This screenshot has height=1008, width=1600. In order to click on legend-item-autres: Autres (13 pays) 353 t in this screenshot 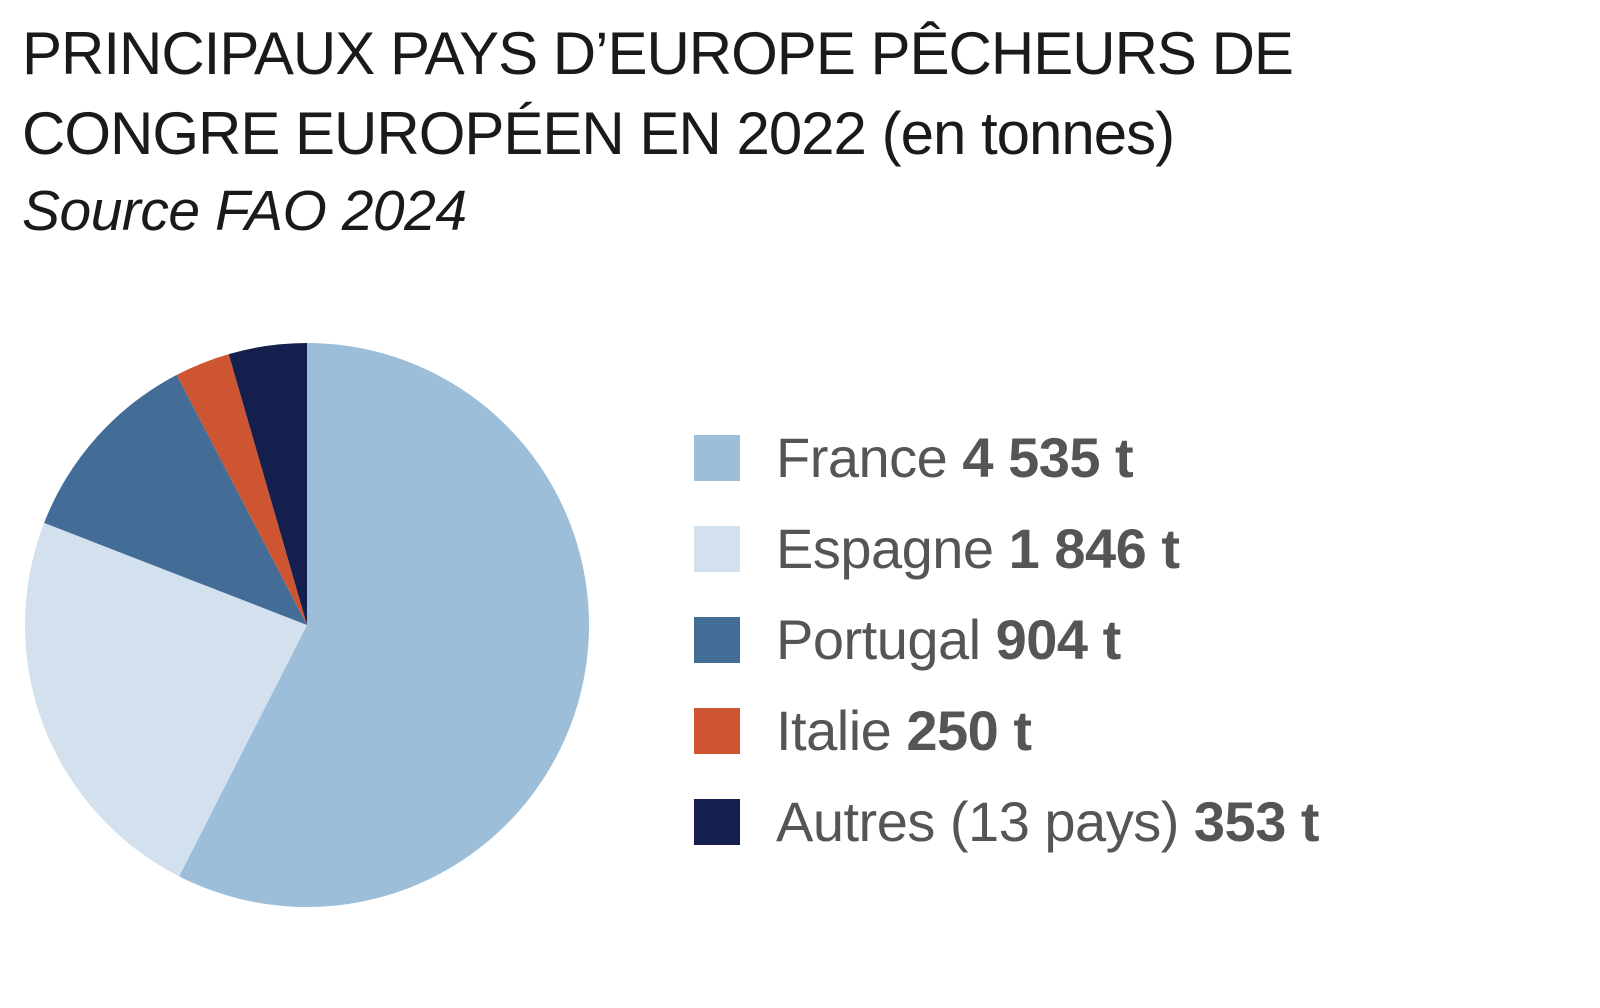, I will do `click(1007, 821)`.